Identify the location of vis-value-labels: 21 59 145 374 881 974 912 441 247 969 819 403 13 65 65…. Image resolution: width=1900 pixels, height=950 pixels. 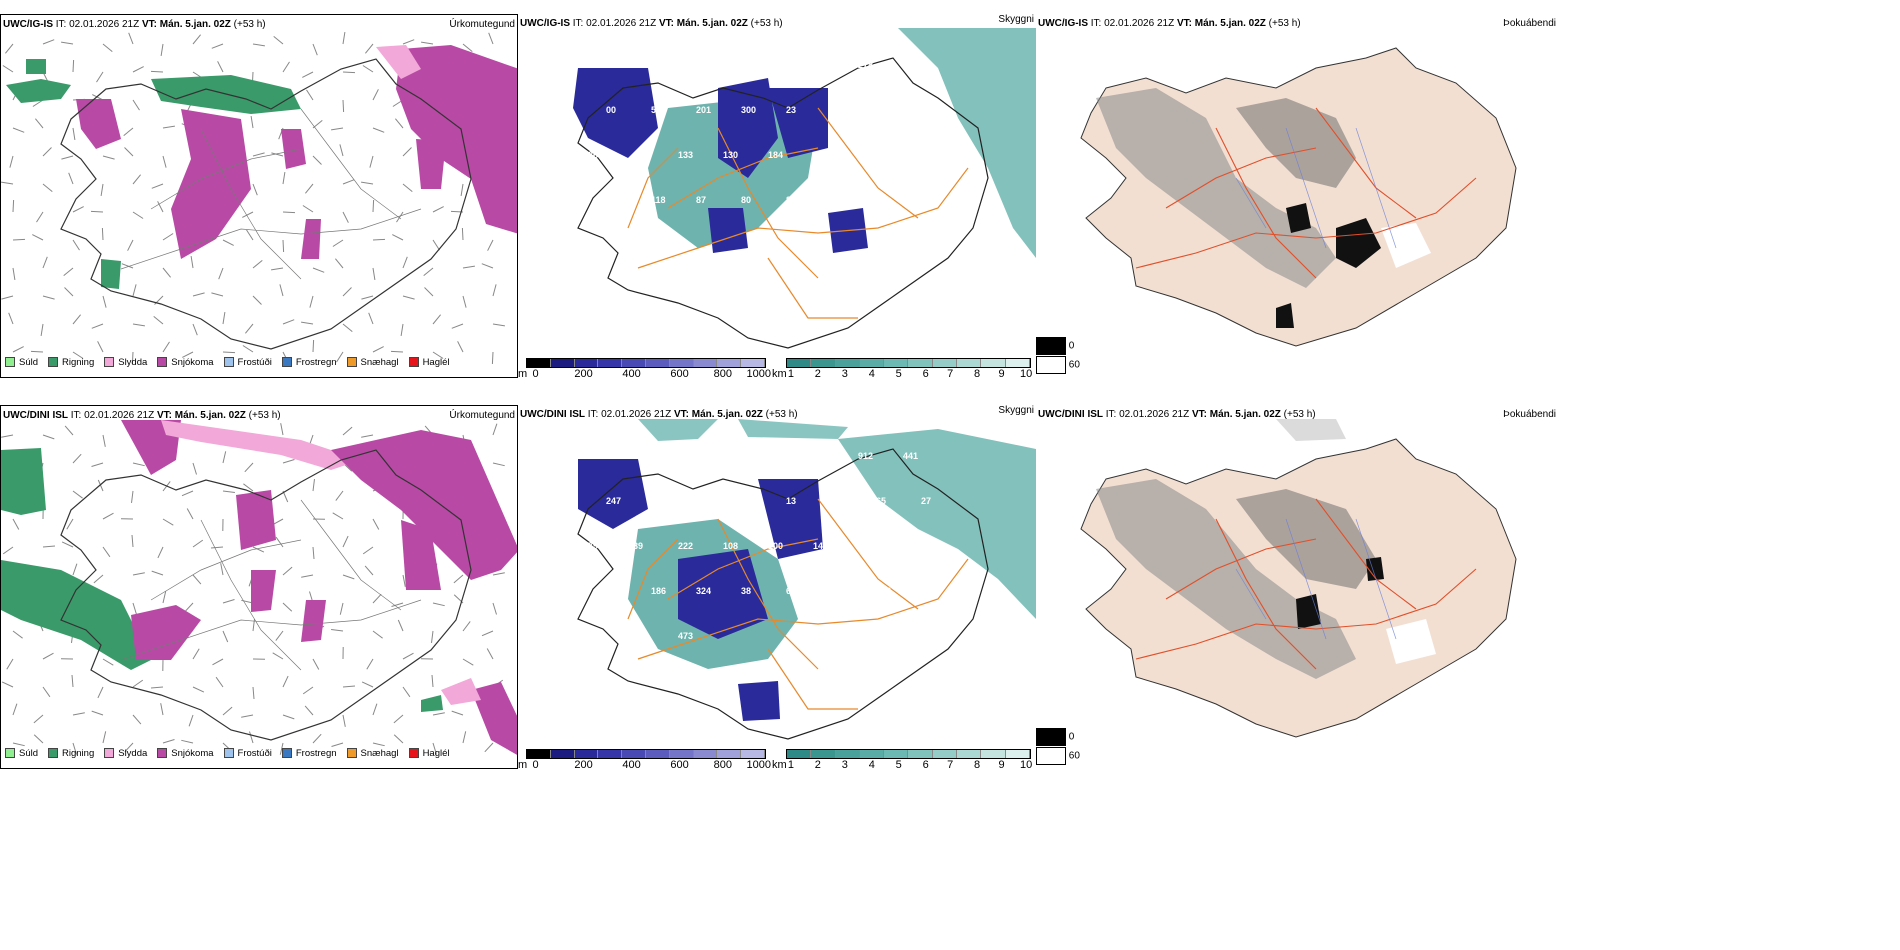
(762, 546).